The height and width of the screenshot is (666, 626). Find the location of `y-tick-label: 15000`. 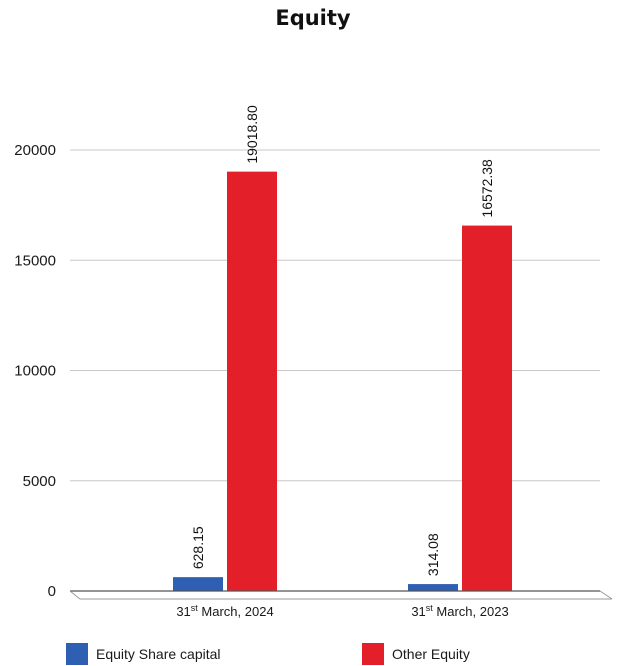

y-tick-label: 15000 is located at coordinates (35, 260).